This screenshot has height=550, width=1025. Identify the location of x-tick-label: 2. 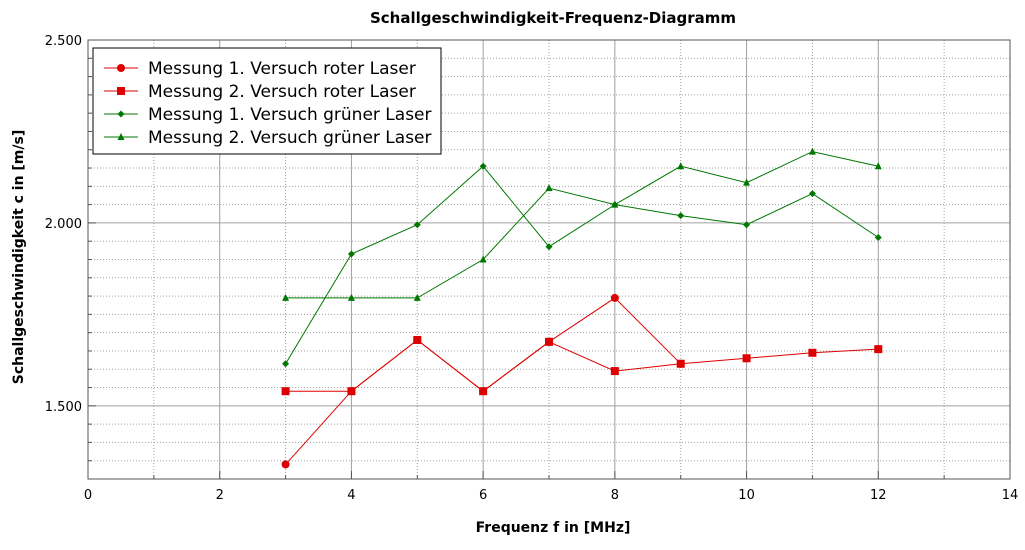
(220, 495).